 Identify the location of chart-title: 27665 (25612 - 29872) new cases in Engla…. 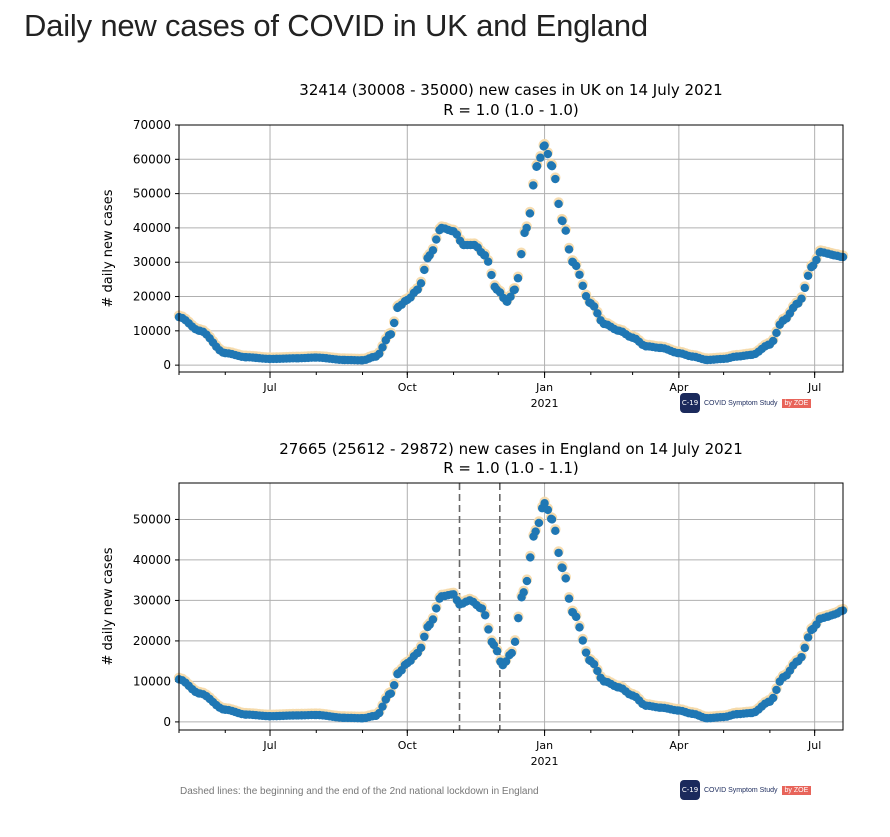
(511, 449).